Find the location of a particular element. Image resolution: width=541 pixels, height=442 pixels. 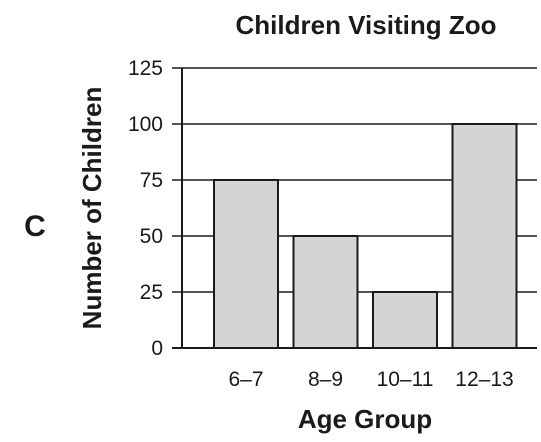

panel-label: C is located at coordinates (35, 226).